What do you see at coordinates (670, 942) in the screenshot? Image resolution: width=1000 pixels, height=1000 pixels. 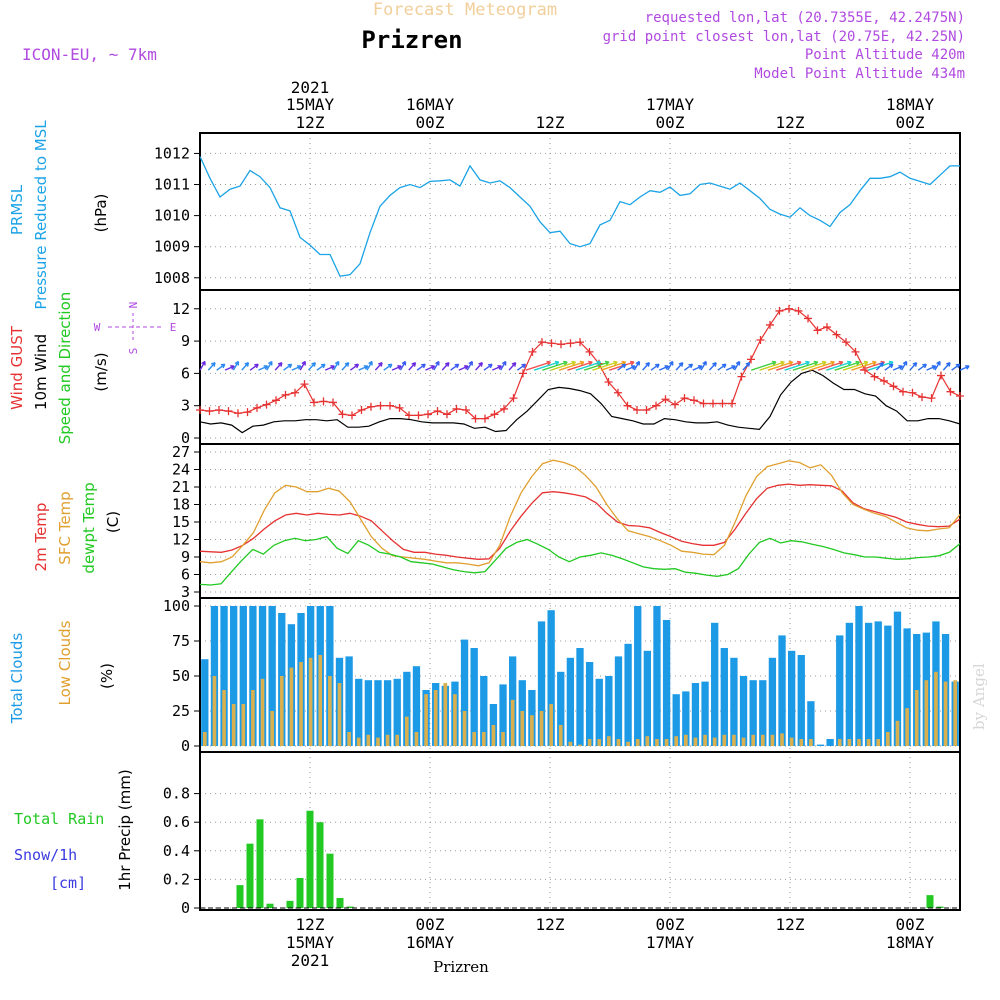 I see `bottom-date-label: 17MAY` at bounding box center [670, 942].